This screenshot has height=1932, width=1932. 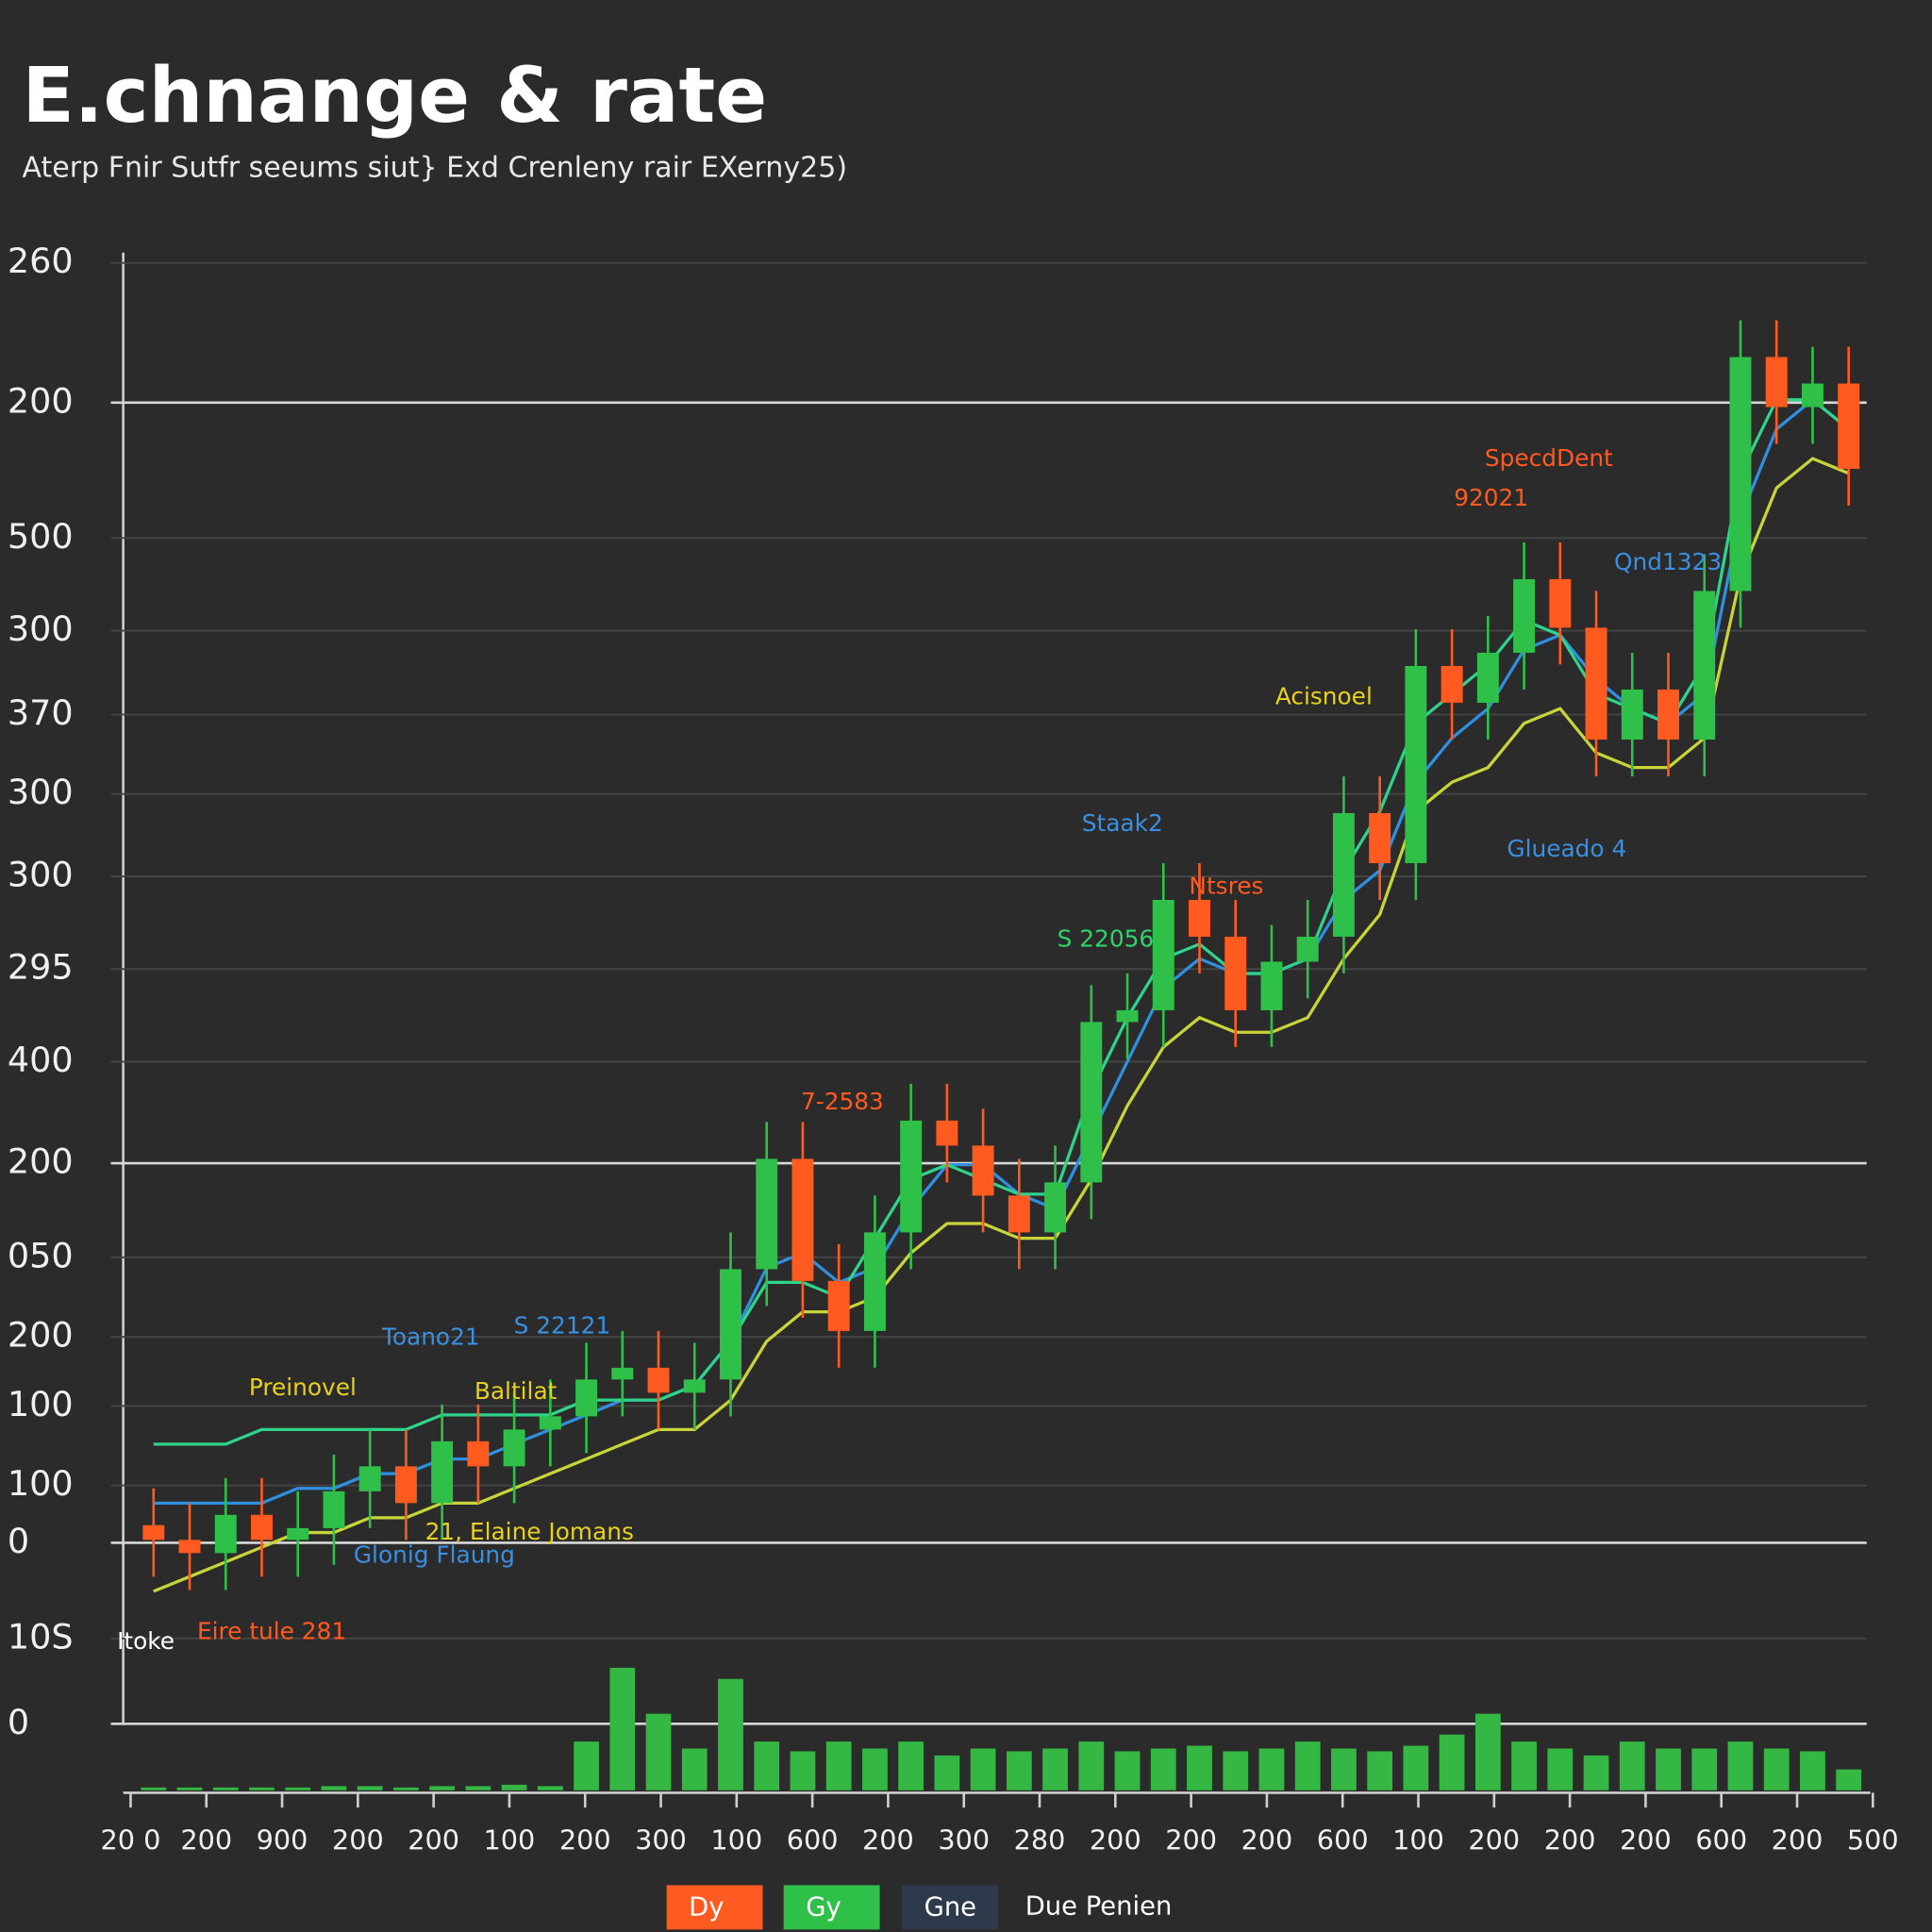 I want to click on annotation: Qnd1323, so click(x=1668, y=561).